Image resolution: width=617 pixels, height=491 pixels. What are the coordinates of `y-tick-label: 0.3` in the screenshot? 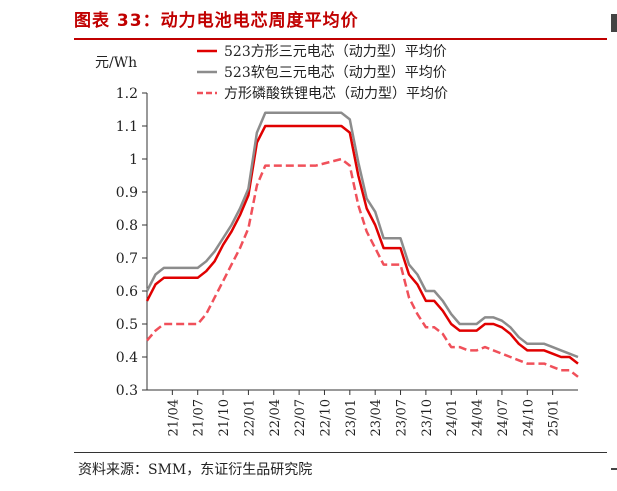 It's located at (127, 391).